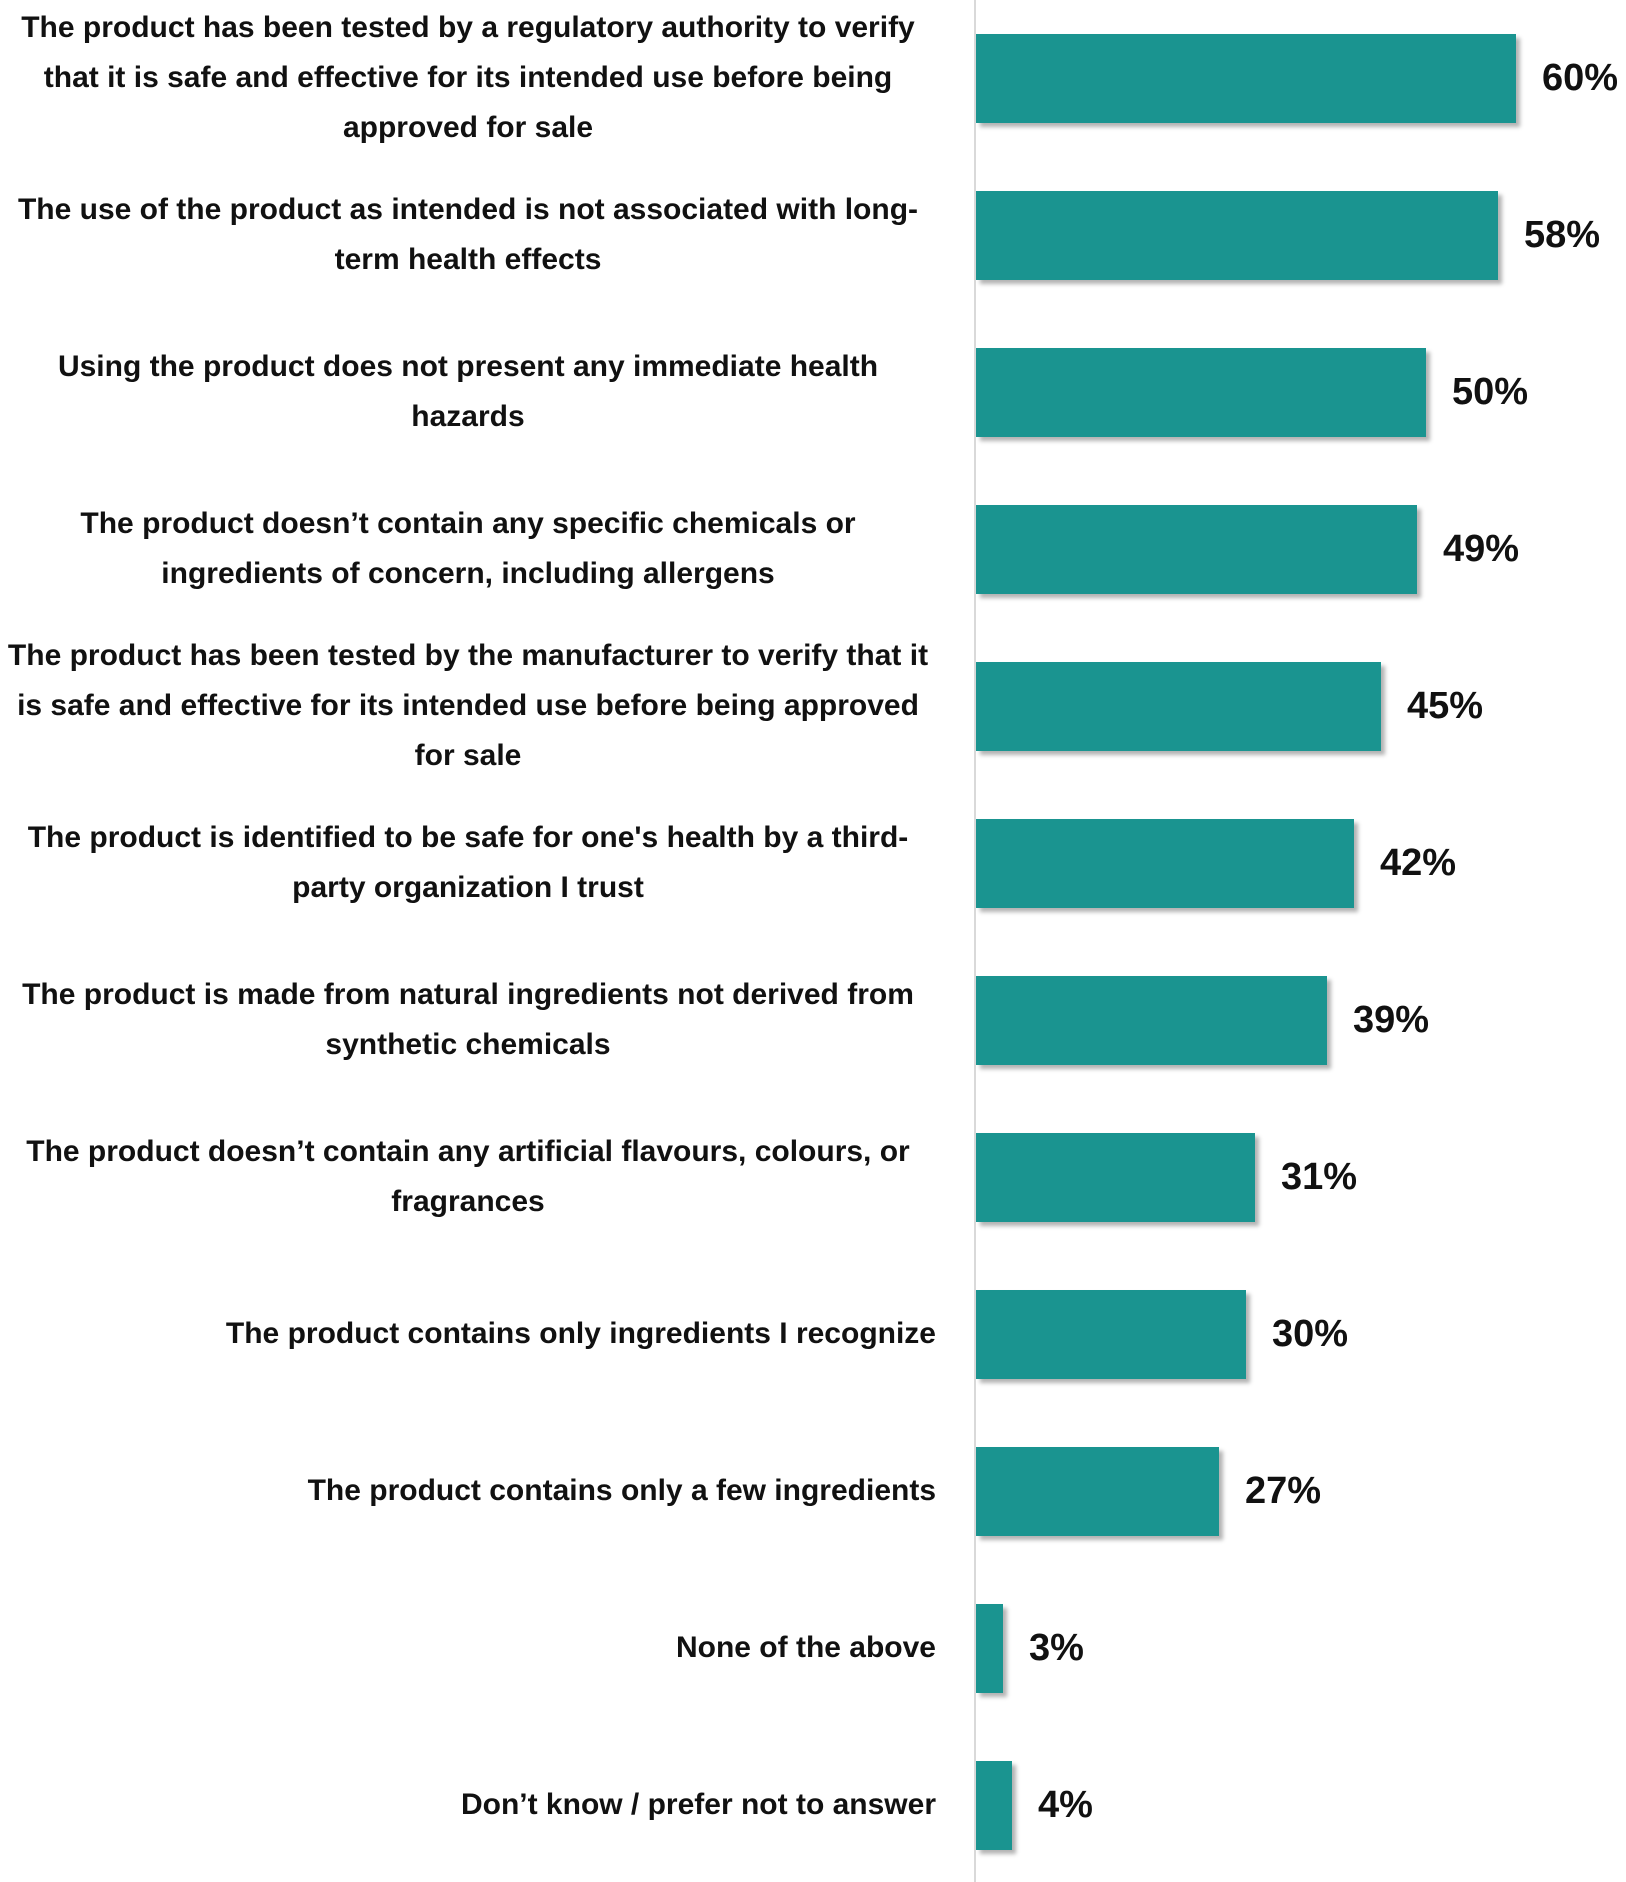 This screenshot has width=1626, height=1882. What do you see at coordinates (1065, 1805) in the screenshot?
I see `value-label: 4%` at bounding box center [1065, 1805].